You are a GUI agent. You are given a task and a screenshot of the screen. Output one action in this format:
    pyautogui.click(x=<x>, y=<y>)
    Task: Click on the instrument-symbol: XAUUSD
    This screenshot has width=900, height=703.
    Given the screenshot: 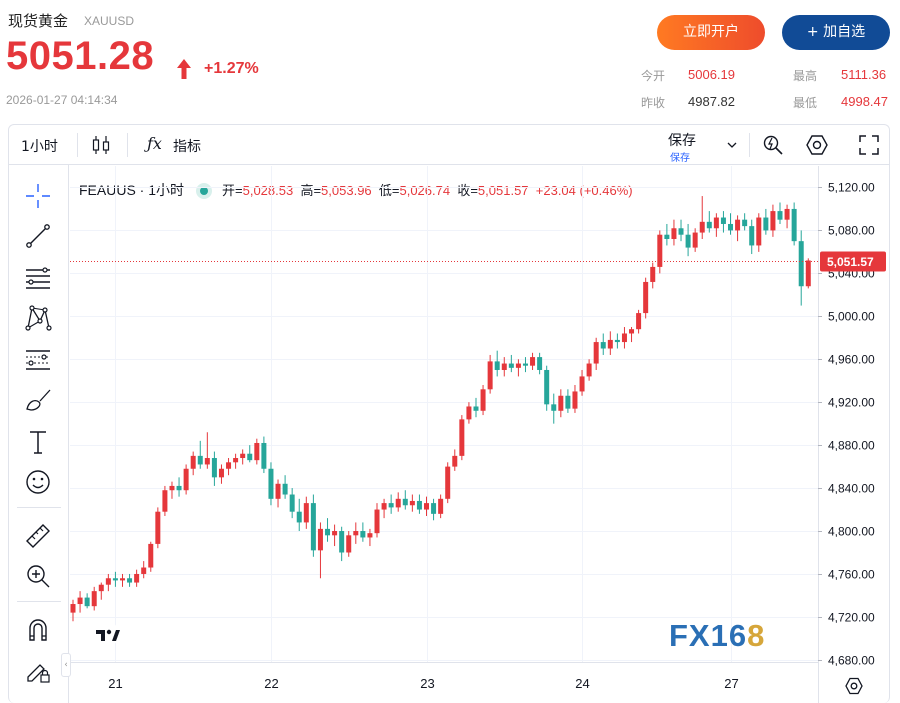 What is the action you would take?
    pyautogui.click(x=109, y=21)
    